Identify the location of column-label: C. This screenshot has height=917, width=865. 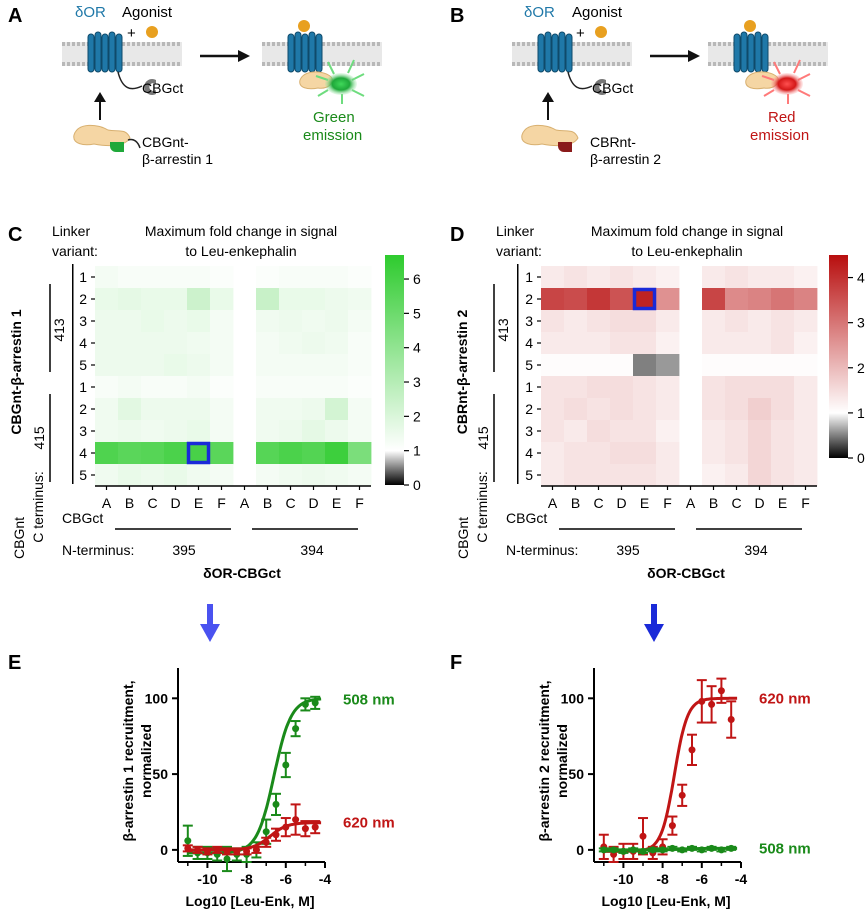
(598, 503).